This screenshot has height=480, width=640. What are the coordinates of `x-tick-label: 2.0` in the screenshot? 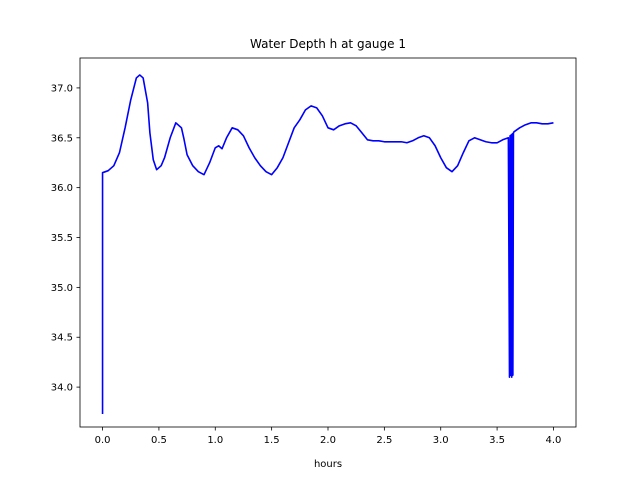 It's located at (328, 440).